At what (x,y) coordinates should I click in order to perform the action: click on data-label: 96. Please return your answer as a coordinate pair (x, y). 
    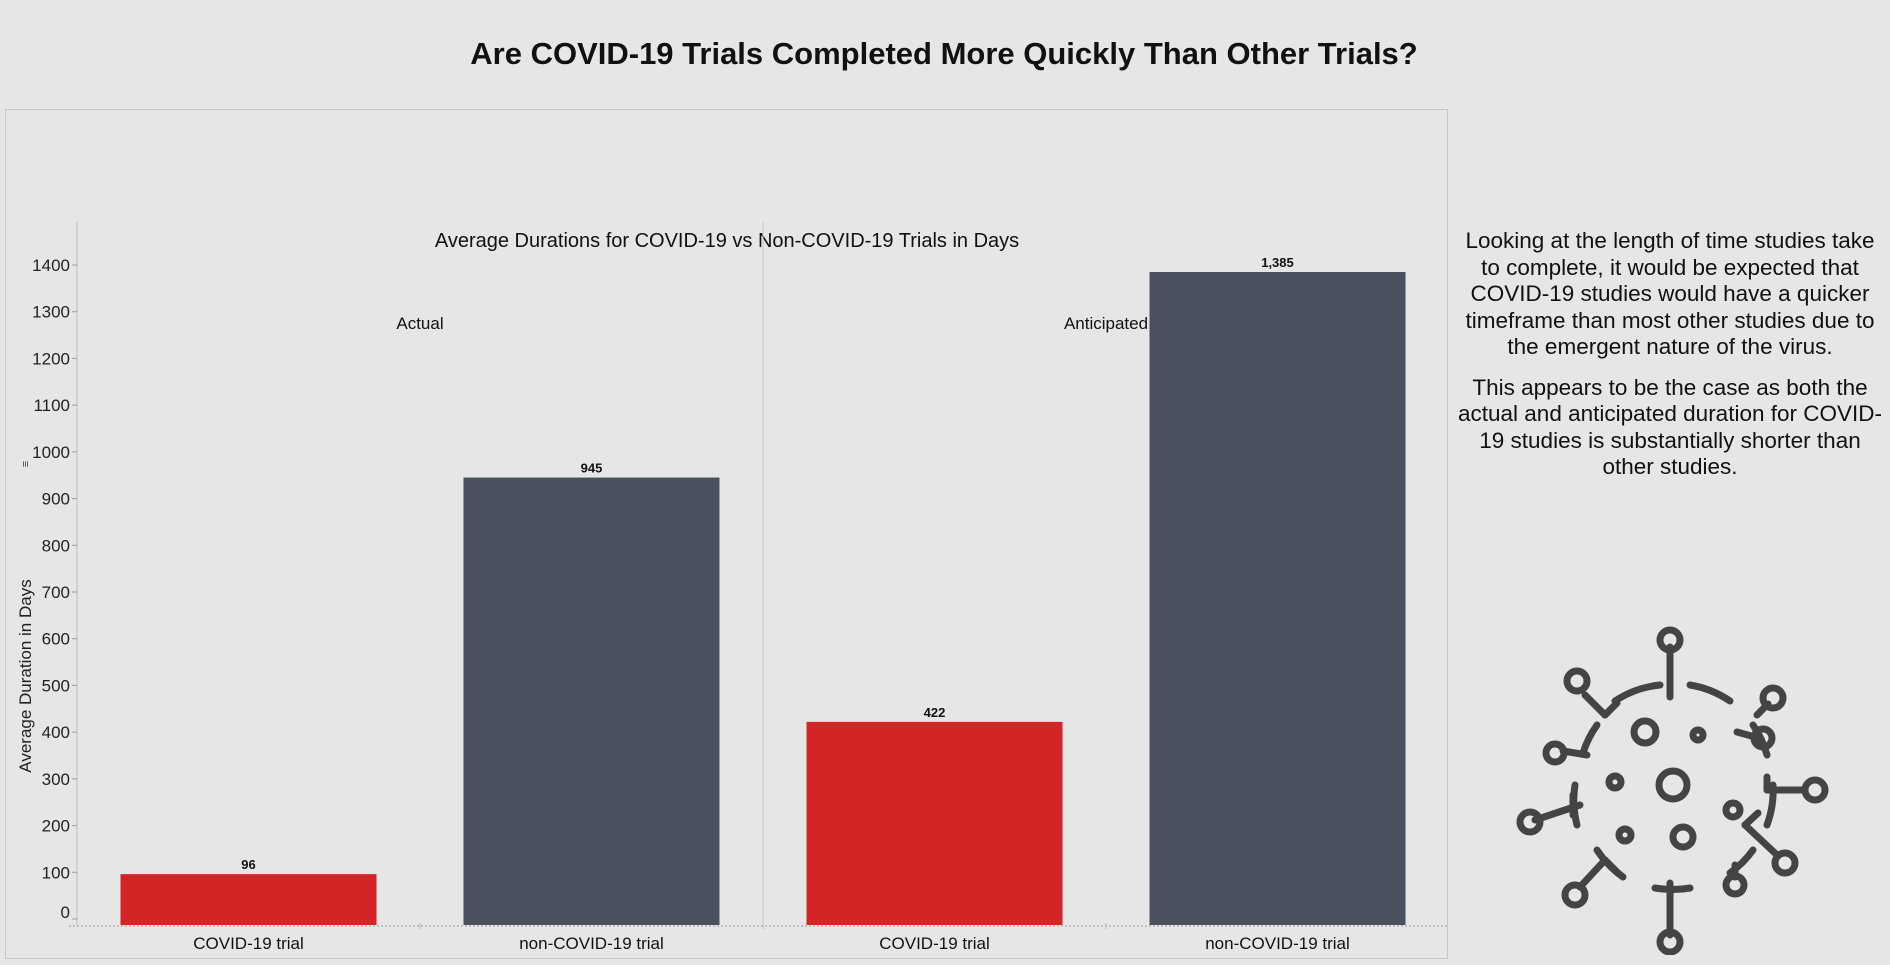
    Looking at the image, I should click on (248, 864).